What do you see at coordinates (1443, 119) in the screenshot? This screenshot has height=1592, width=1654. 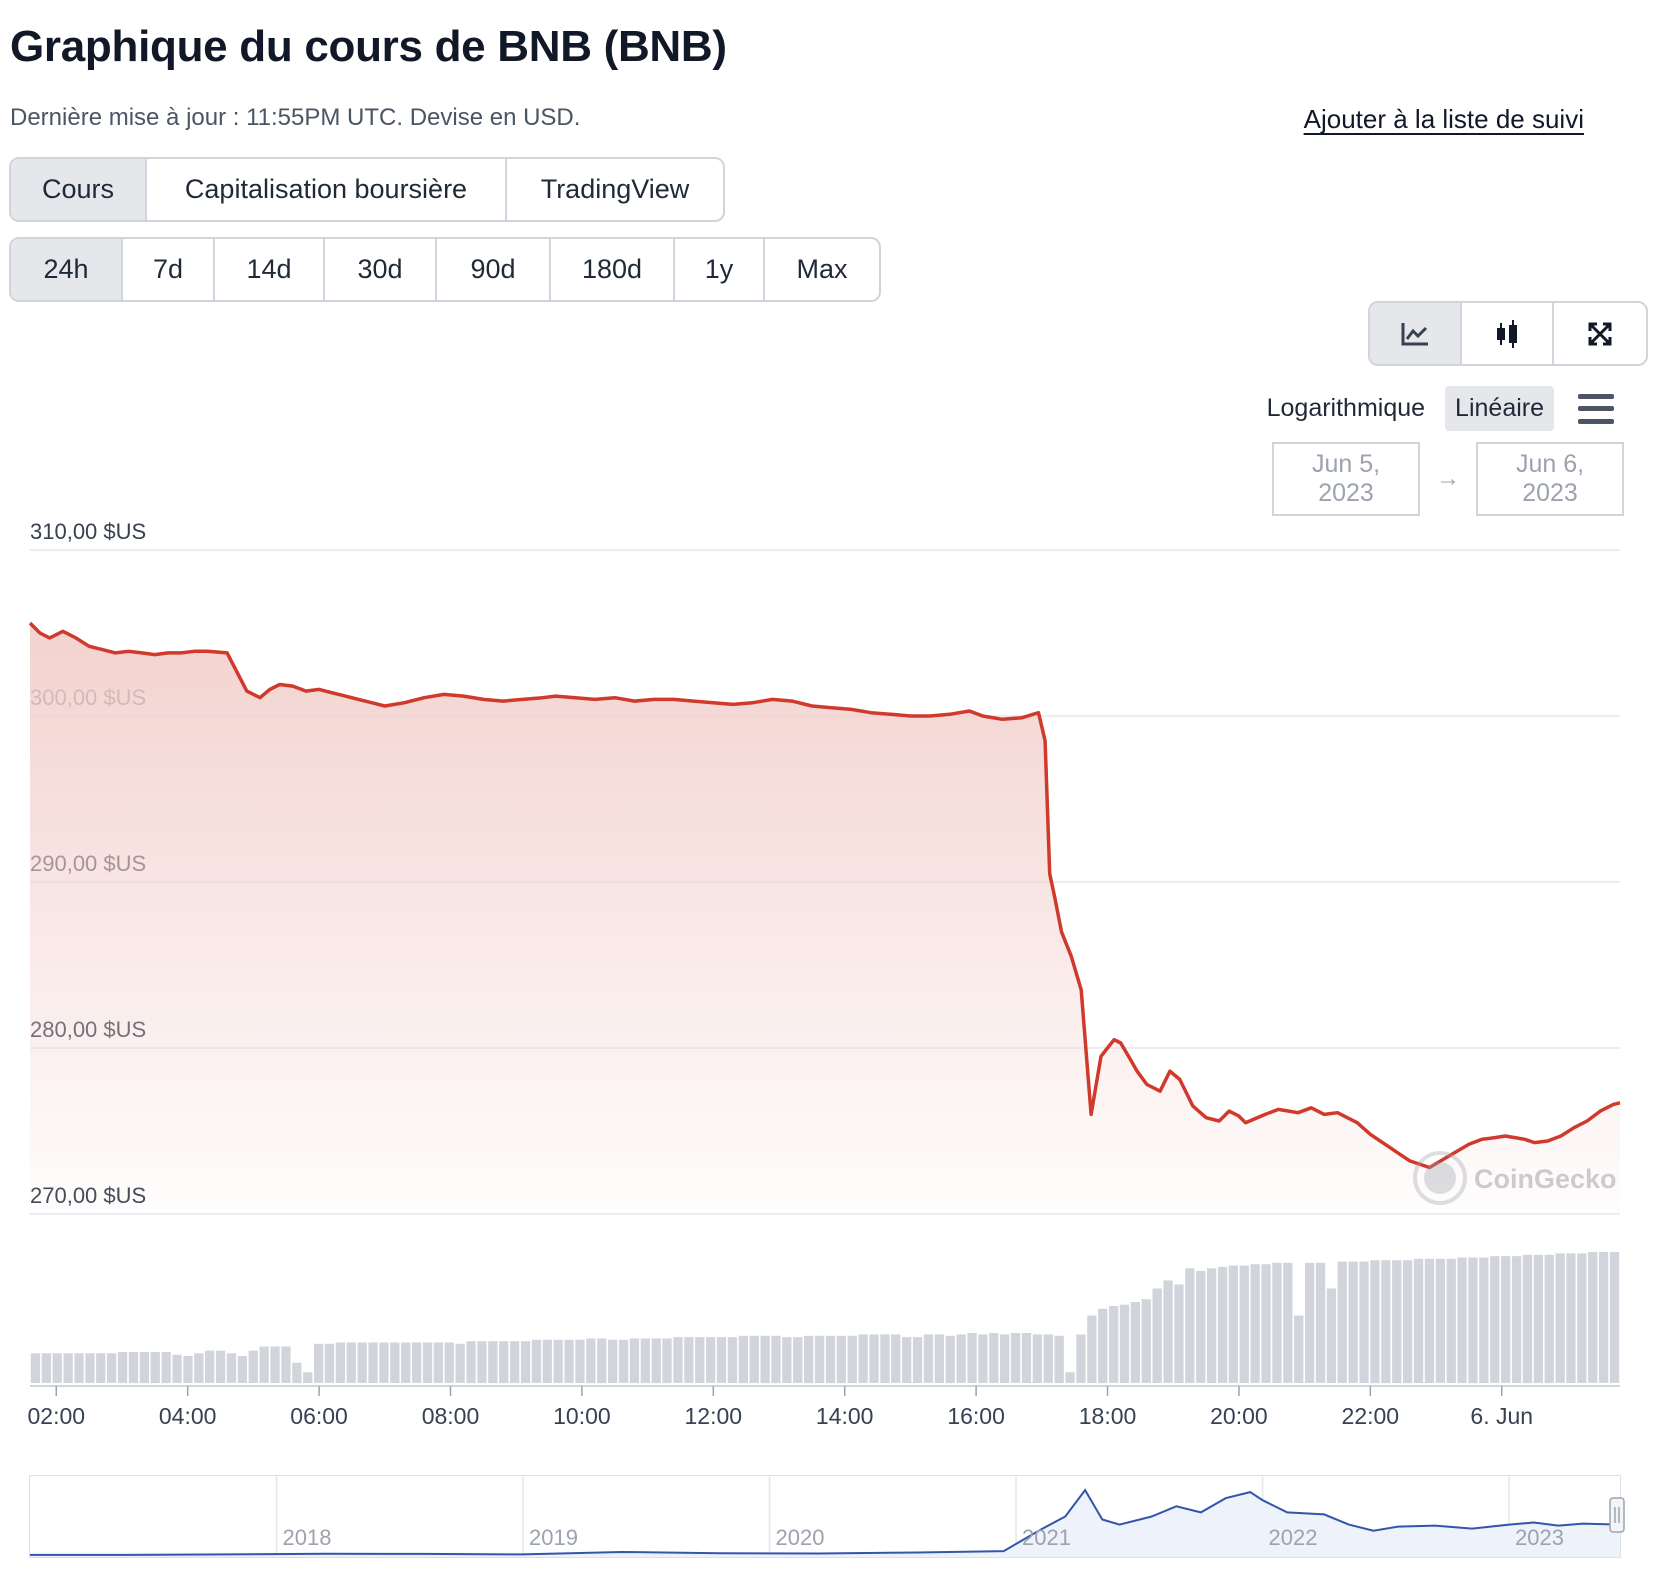 I see `add-to-watchlist-link: Ajouter à la liste de suivi` at bounding box center [1443, 119].